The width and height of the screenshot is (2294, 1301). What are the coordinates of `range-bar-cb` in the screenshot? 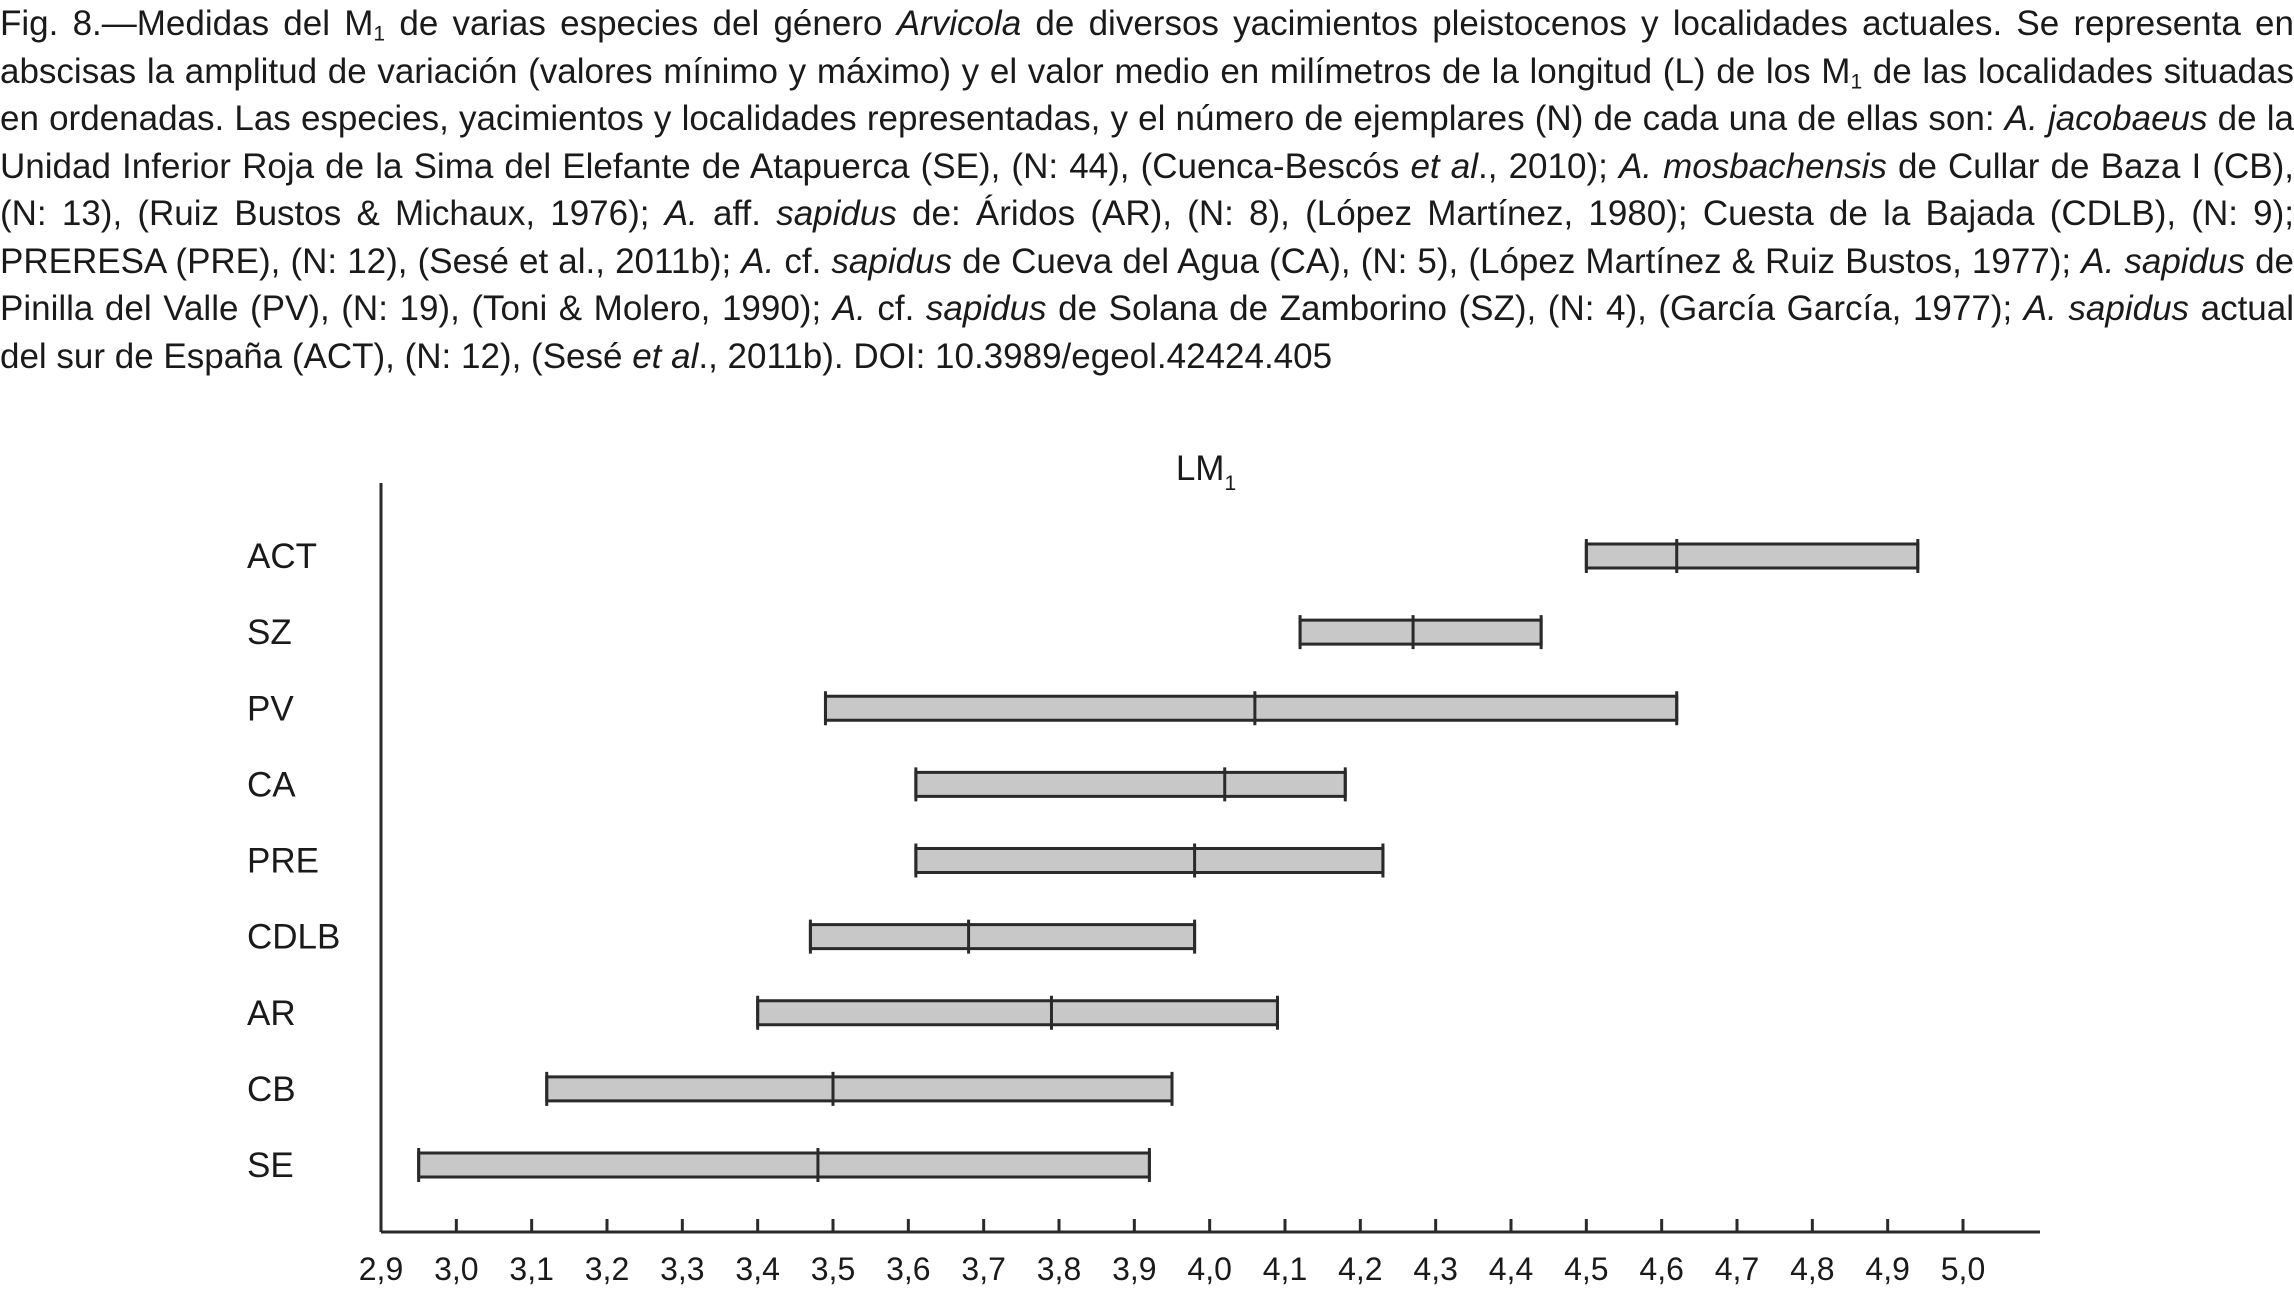 It's located at (859, 1088).